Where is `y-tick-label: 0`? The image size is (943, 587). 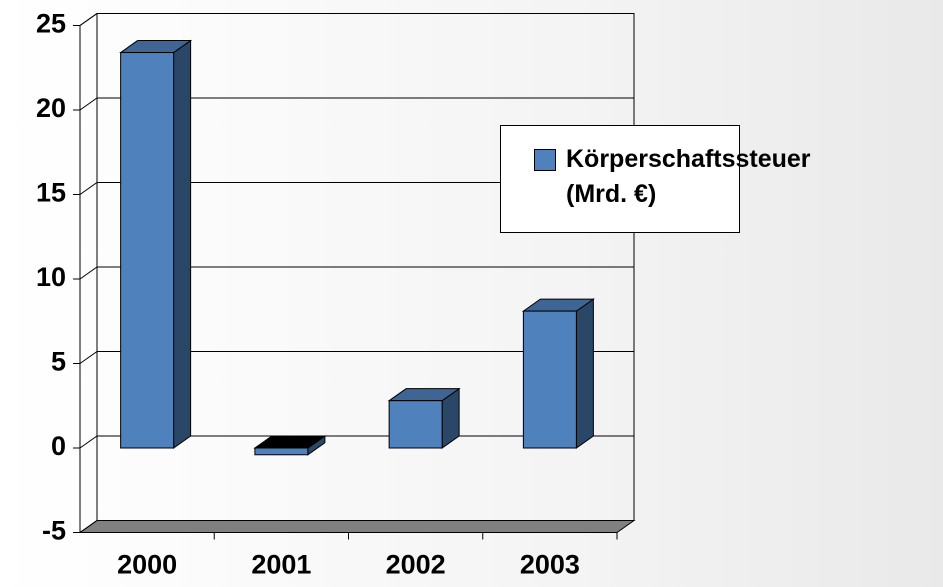 y-tick-label: 0 is located at coordinates (58, 446).